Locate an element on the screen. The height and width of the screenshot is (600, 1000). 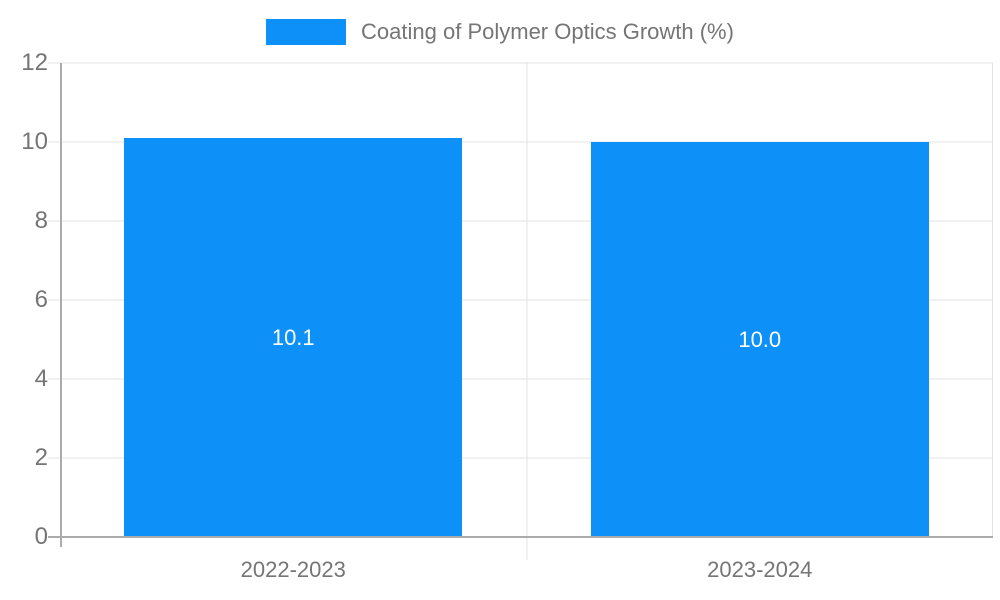
x-axis-baseline is located at coordinates (520, 537).